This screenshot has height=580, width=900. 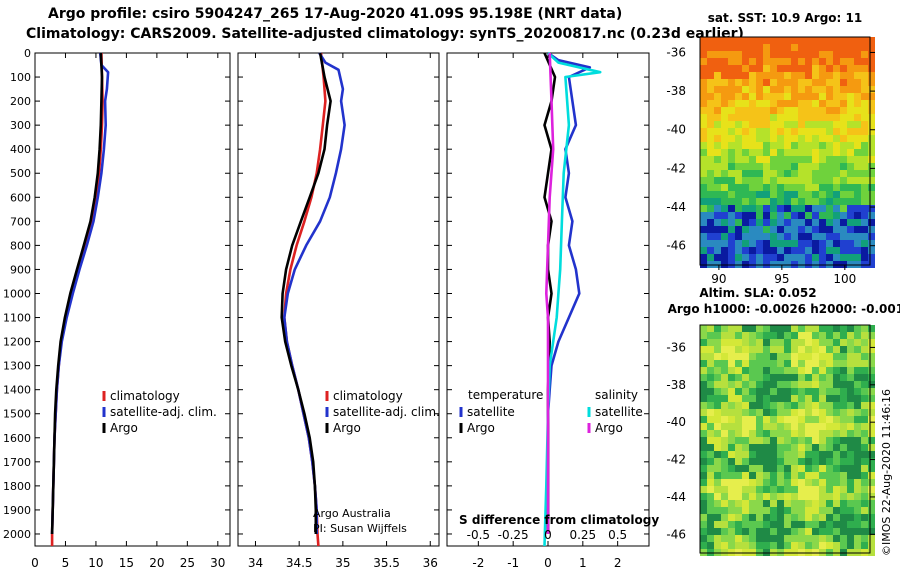 I want to click on x-tick-label: 34, so click(x=255, y=563).